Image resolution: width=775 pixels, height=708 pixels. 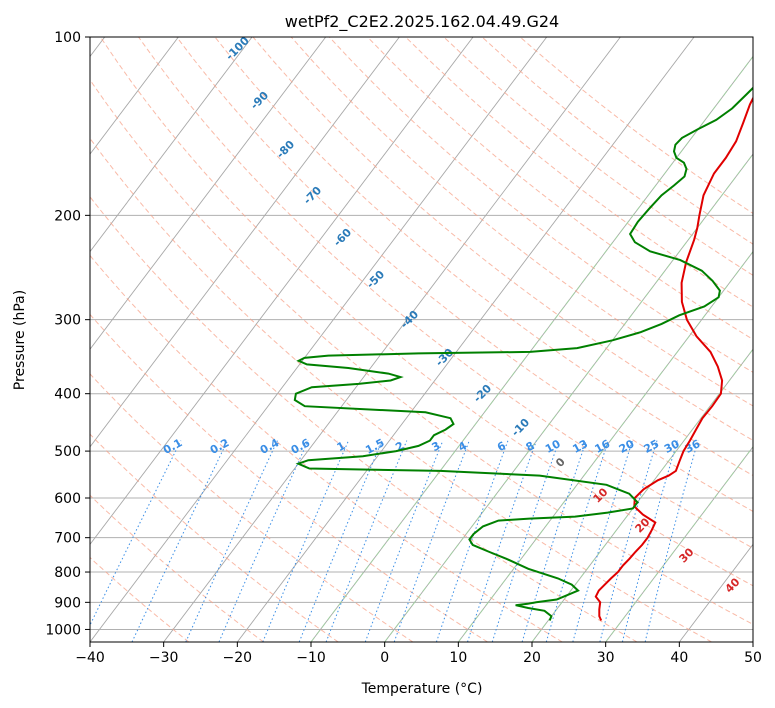 I want to click on x-tick-label: 40, so click(x=679, y=658).